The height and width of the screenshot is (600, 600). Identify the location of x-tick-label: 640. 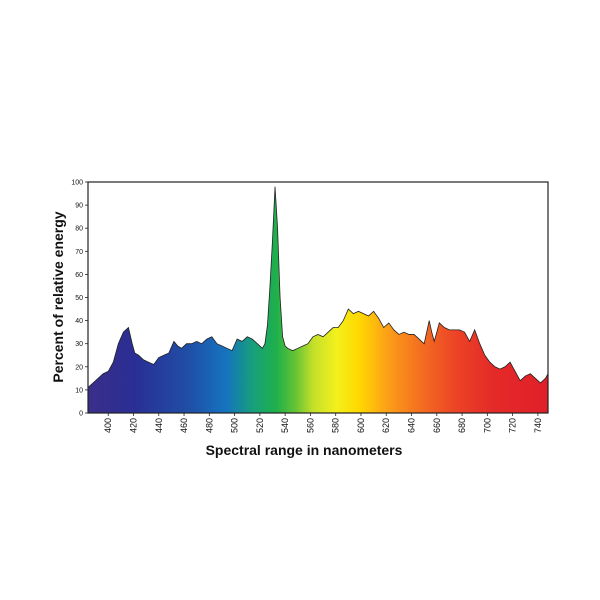
(412, 425).